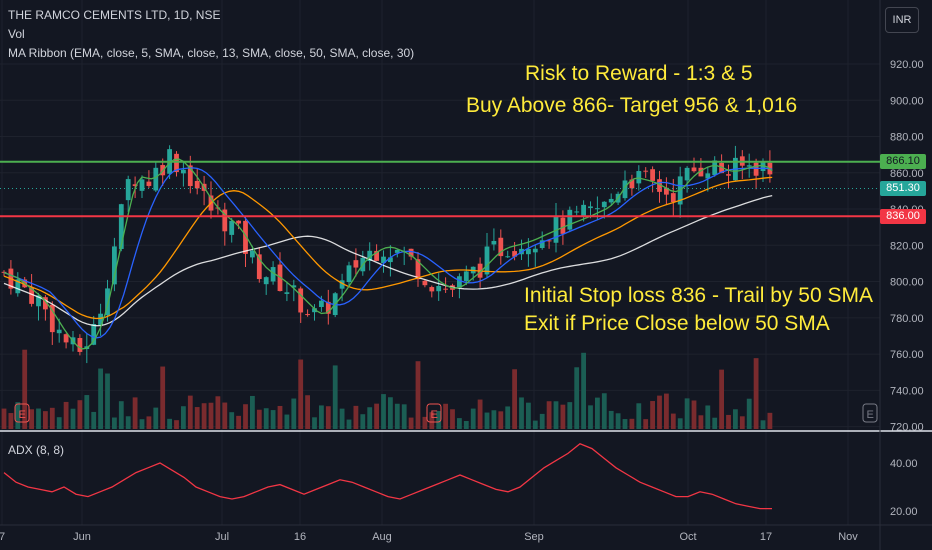 Image resolution: width=932 pixels, height=550 pixels. Describe the element at coordinates (904, 464) in the screenshot. I see `adx-tick-label: 40.00` at that location.